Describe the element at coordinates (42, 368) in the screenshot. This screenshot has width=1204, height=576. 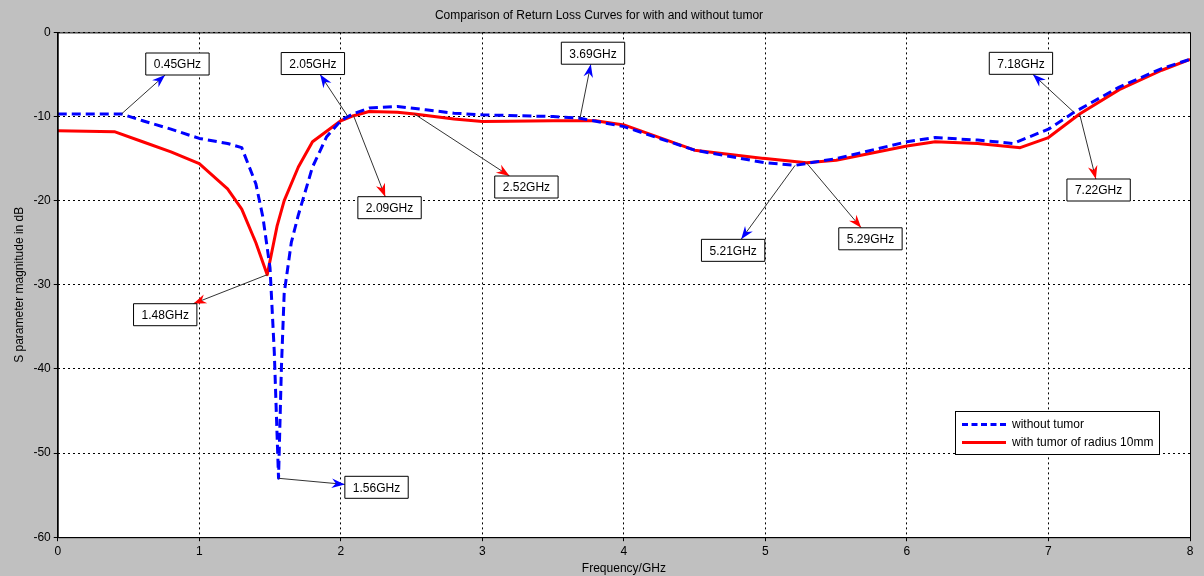
I see `y-tick-label: -40` at that location.